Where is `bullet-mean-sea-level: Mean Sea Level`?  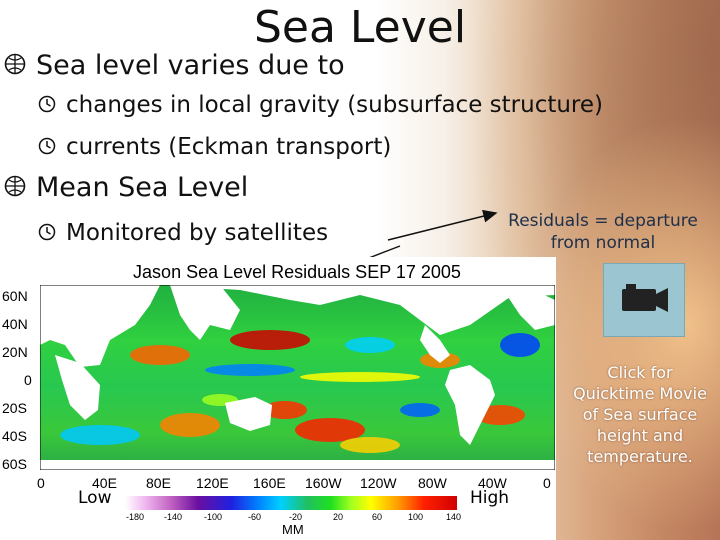 bullet-mean-sea-level: Mean Sea Level is located at coordinates (126, 188).